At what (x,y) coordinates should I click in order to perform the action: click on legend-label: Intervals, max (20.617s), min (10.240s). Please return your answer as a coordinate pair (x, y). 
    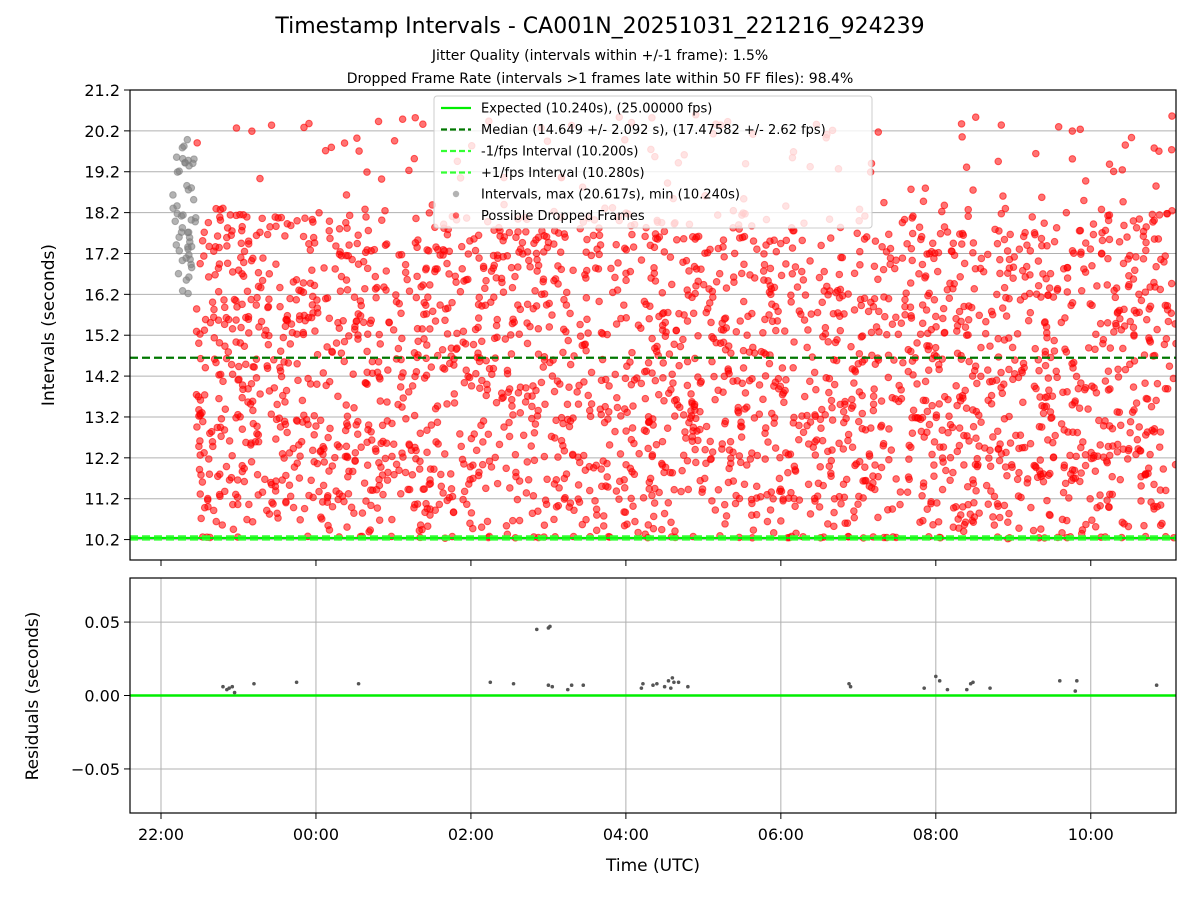
    Looking at the image, I should click on (610, 195).